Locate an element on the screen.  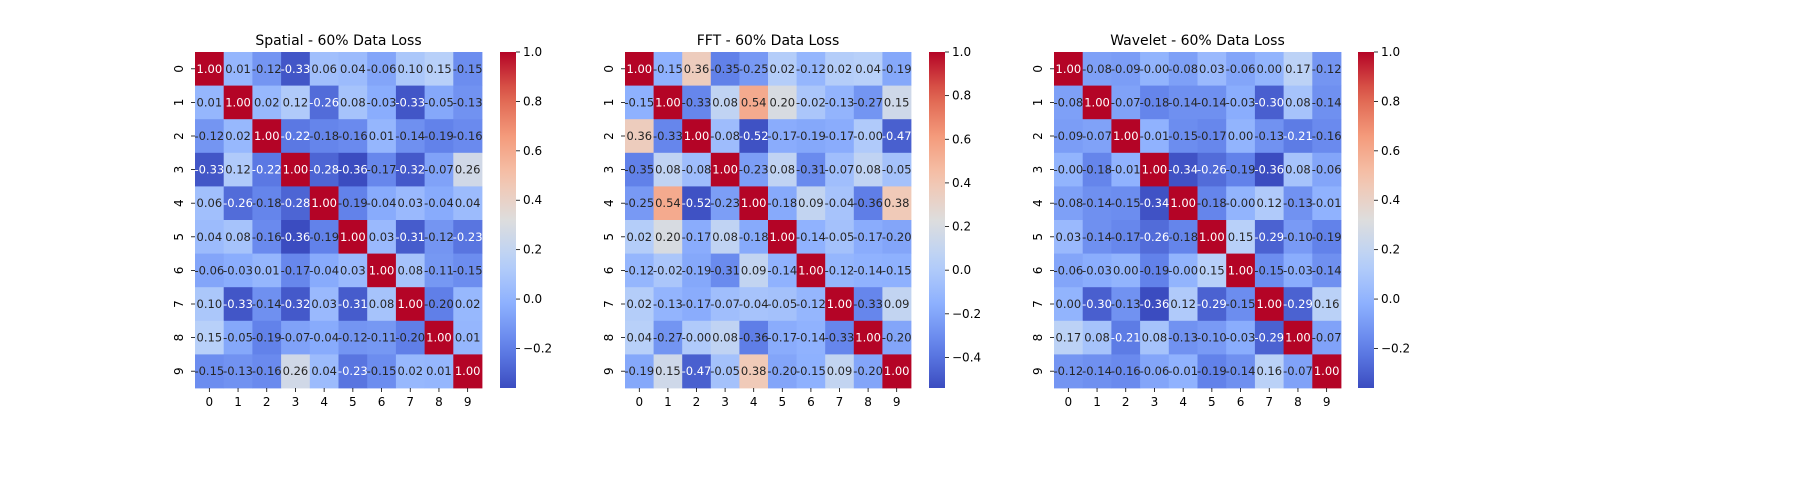
y-tick-label: 4 is located at coordinates (179, 203).